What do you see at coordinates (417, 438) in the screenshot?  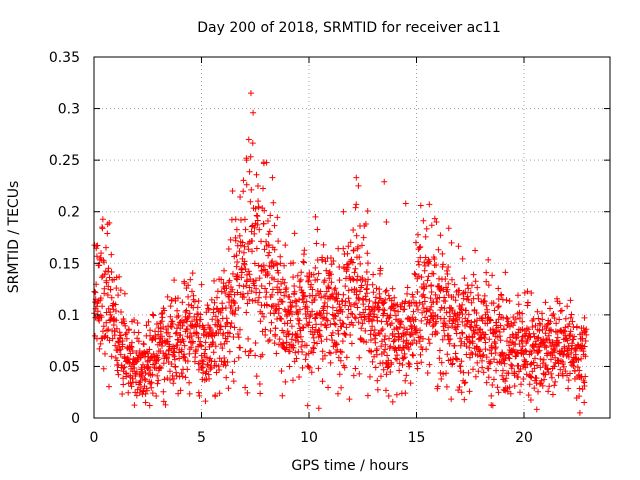 I see `x-tick-label: 15` at bounding box center [417, 438].